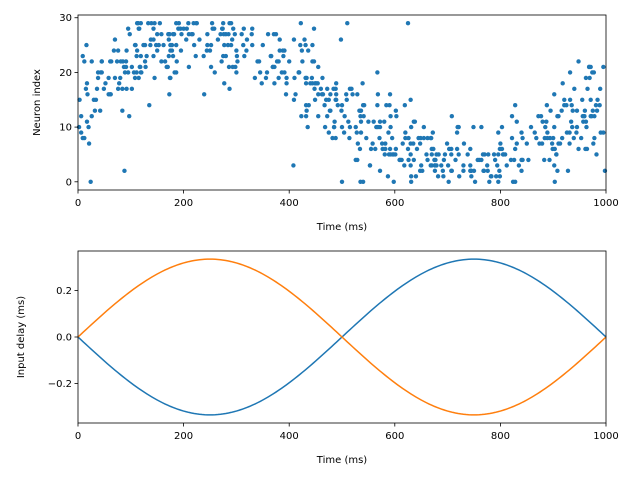 The height and width of the screenshot is (480, 640). I want to click on delay-x-tick-label: 600, so click(394, 436).